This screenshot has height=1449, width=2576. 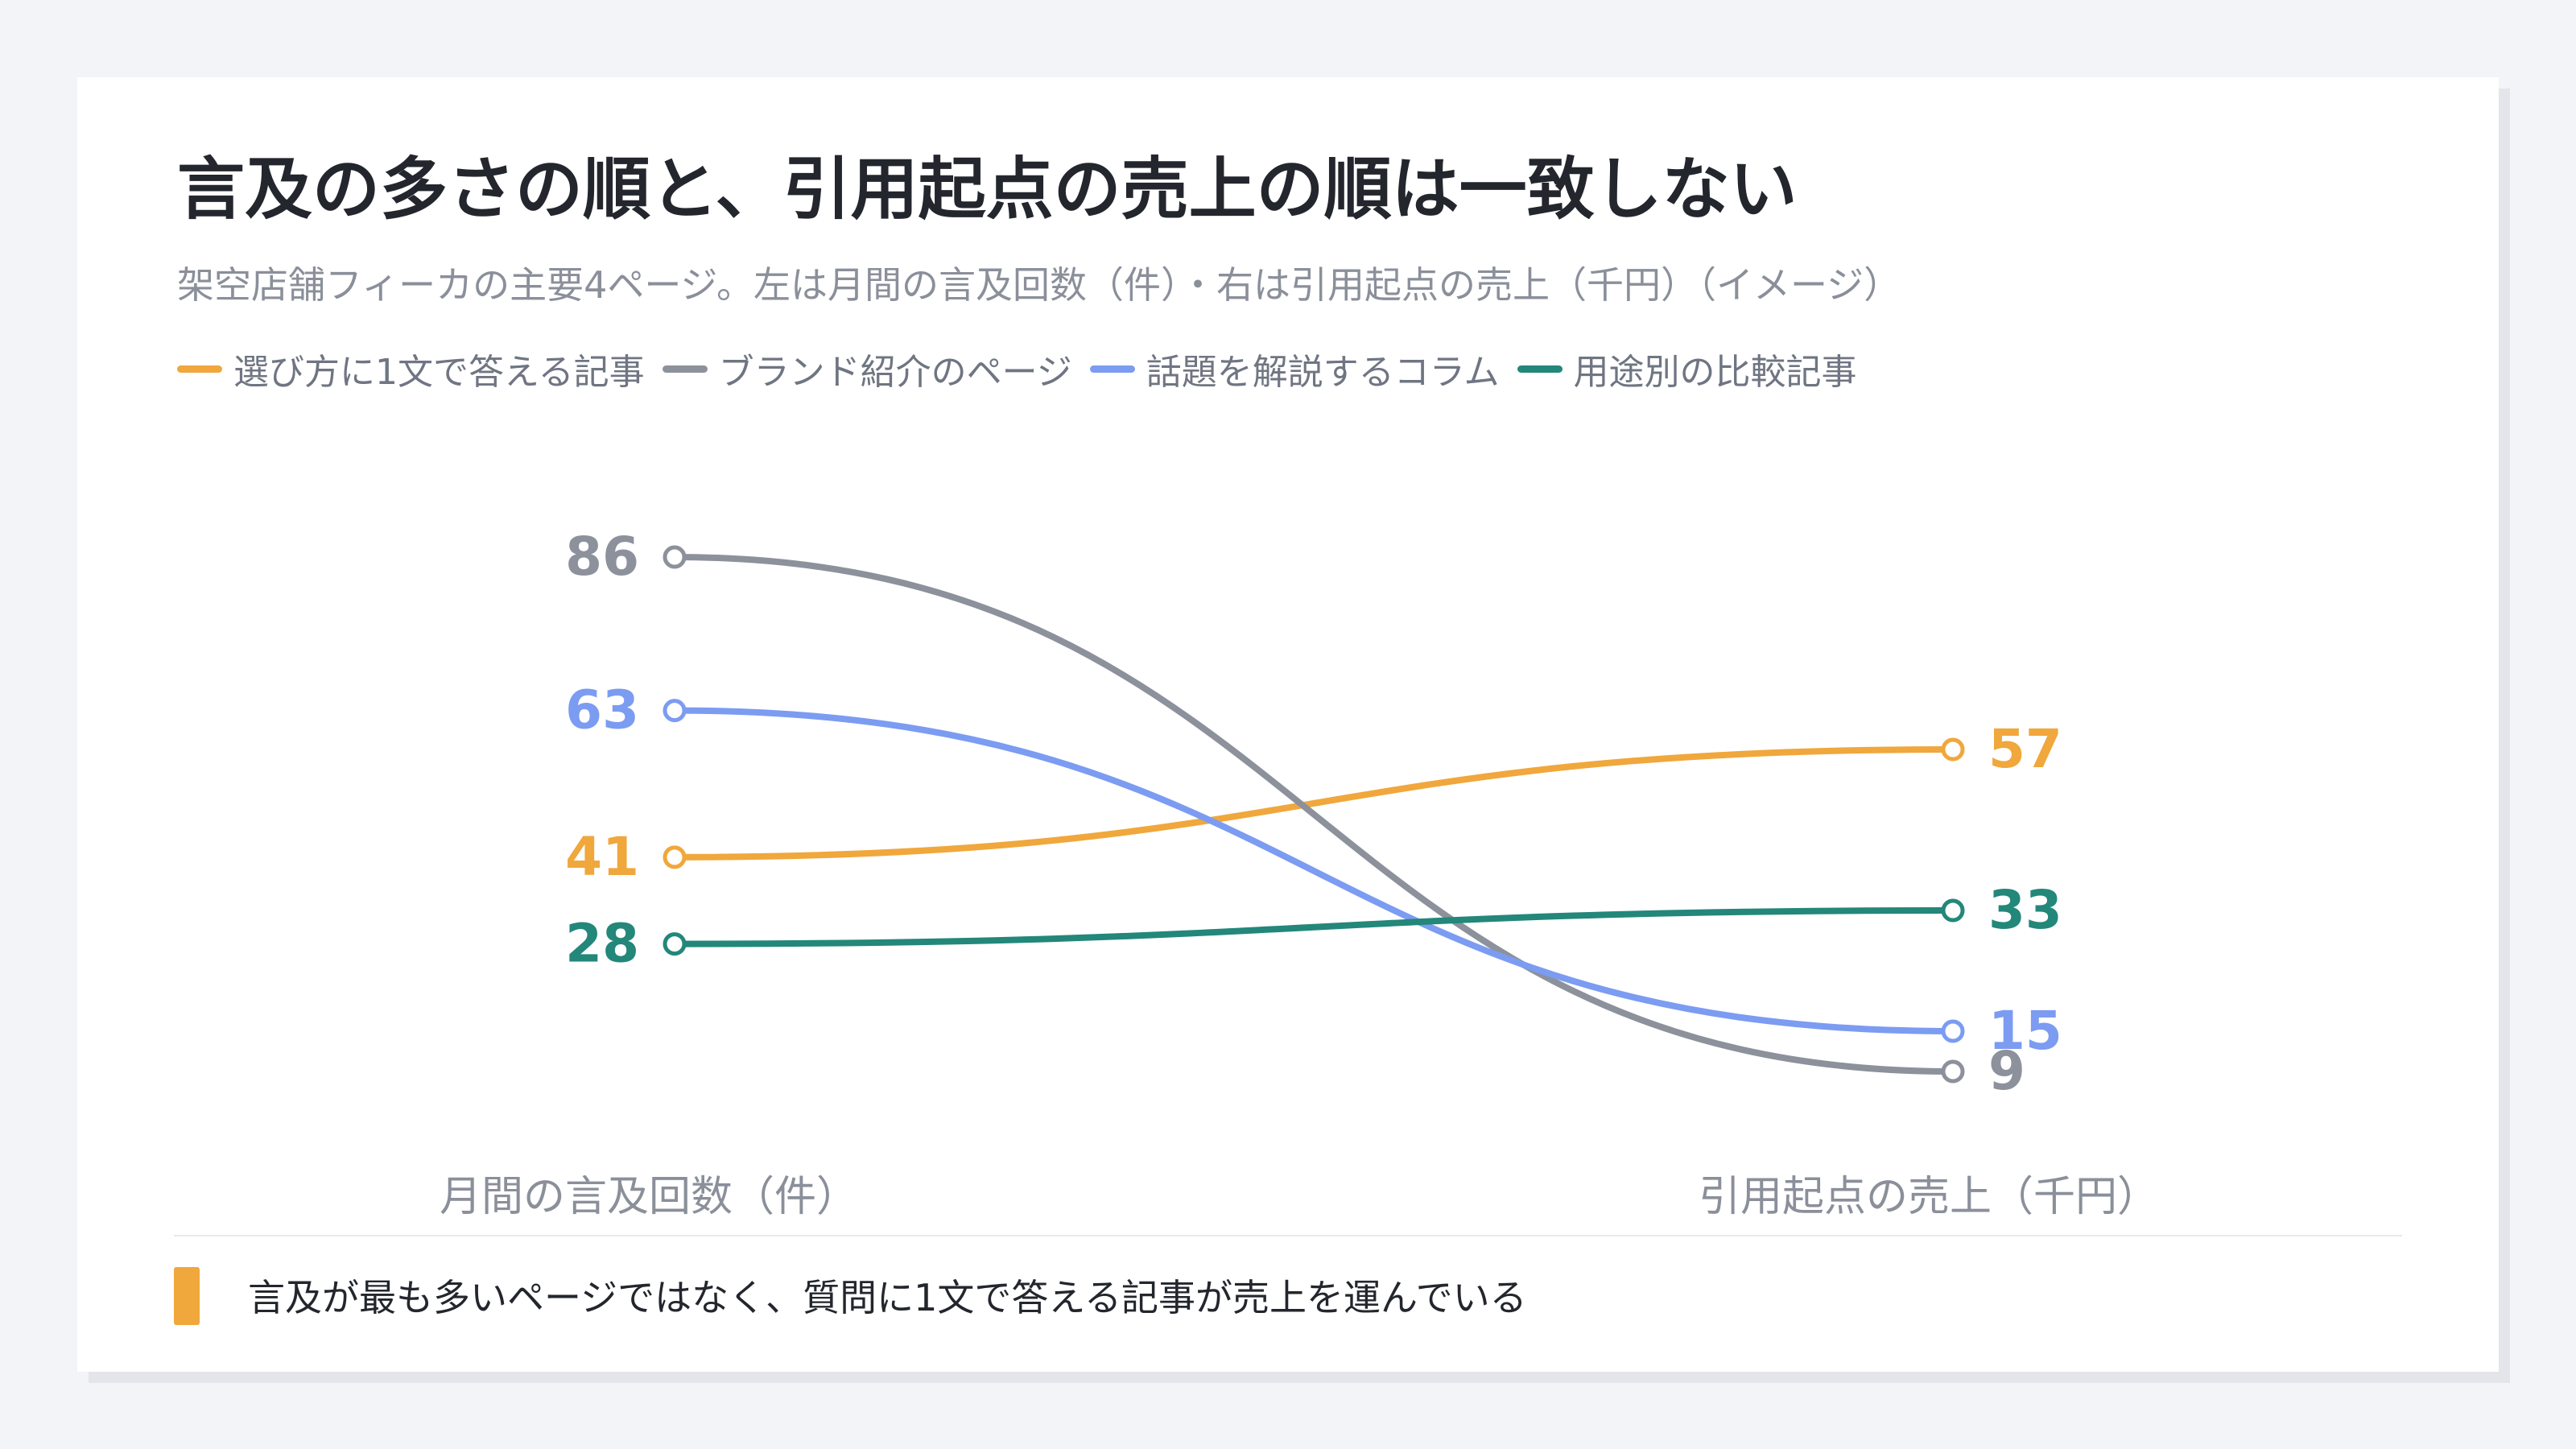 What do you see at coordinates (1953, 910) in the screenshot?
I see `point-right-comparison-article` at bounding box center [1953, 910].